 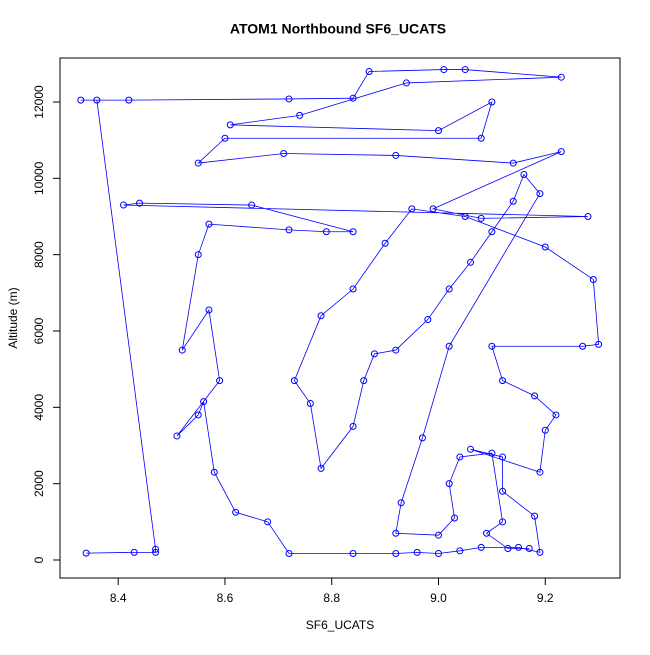 What do you see at coordinates (39, 178) in the screenshot?
I see `y-tick-label: 10000` at bounding box center [39, 178].